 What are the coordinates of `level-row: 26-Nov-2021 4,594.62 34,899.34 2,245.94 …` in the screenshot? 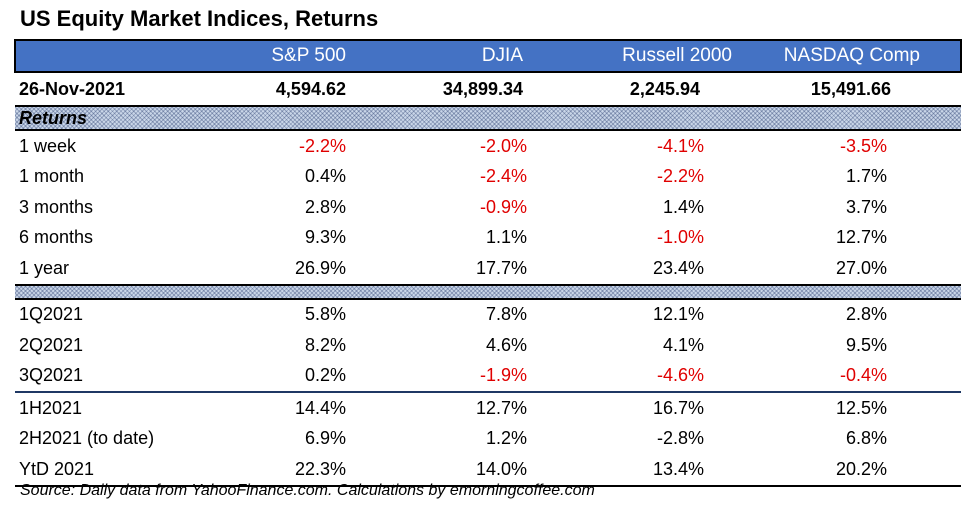 It's located at (488, 89).